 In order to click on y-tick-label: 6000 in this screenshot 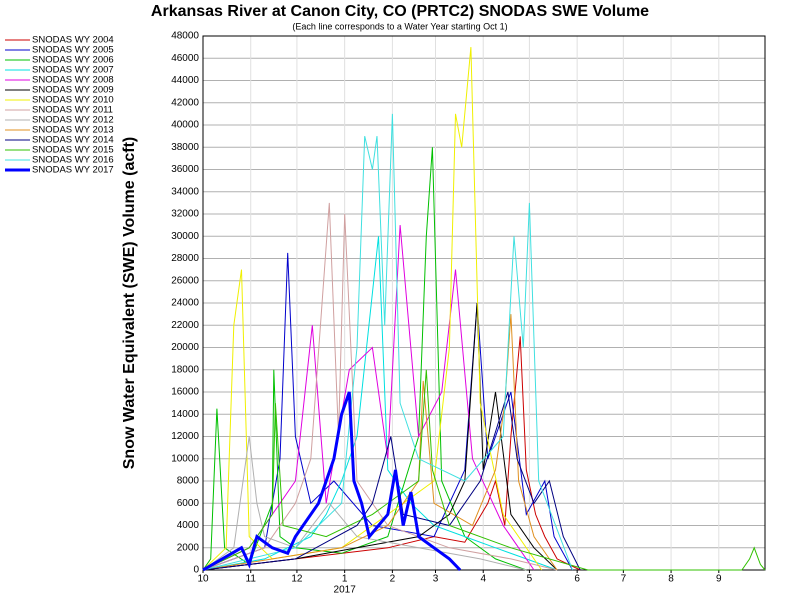, I will do `click(188, 503)`.